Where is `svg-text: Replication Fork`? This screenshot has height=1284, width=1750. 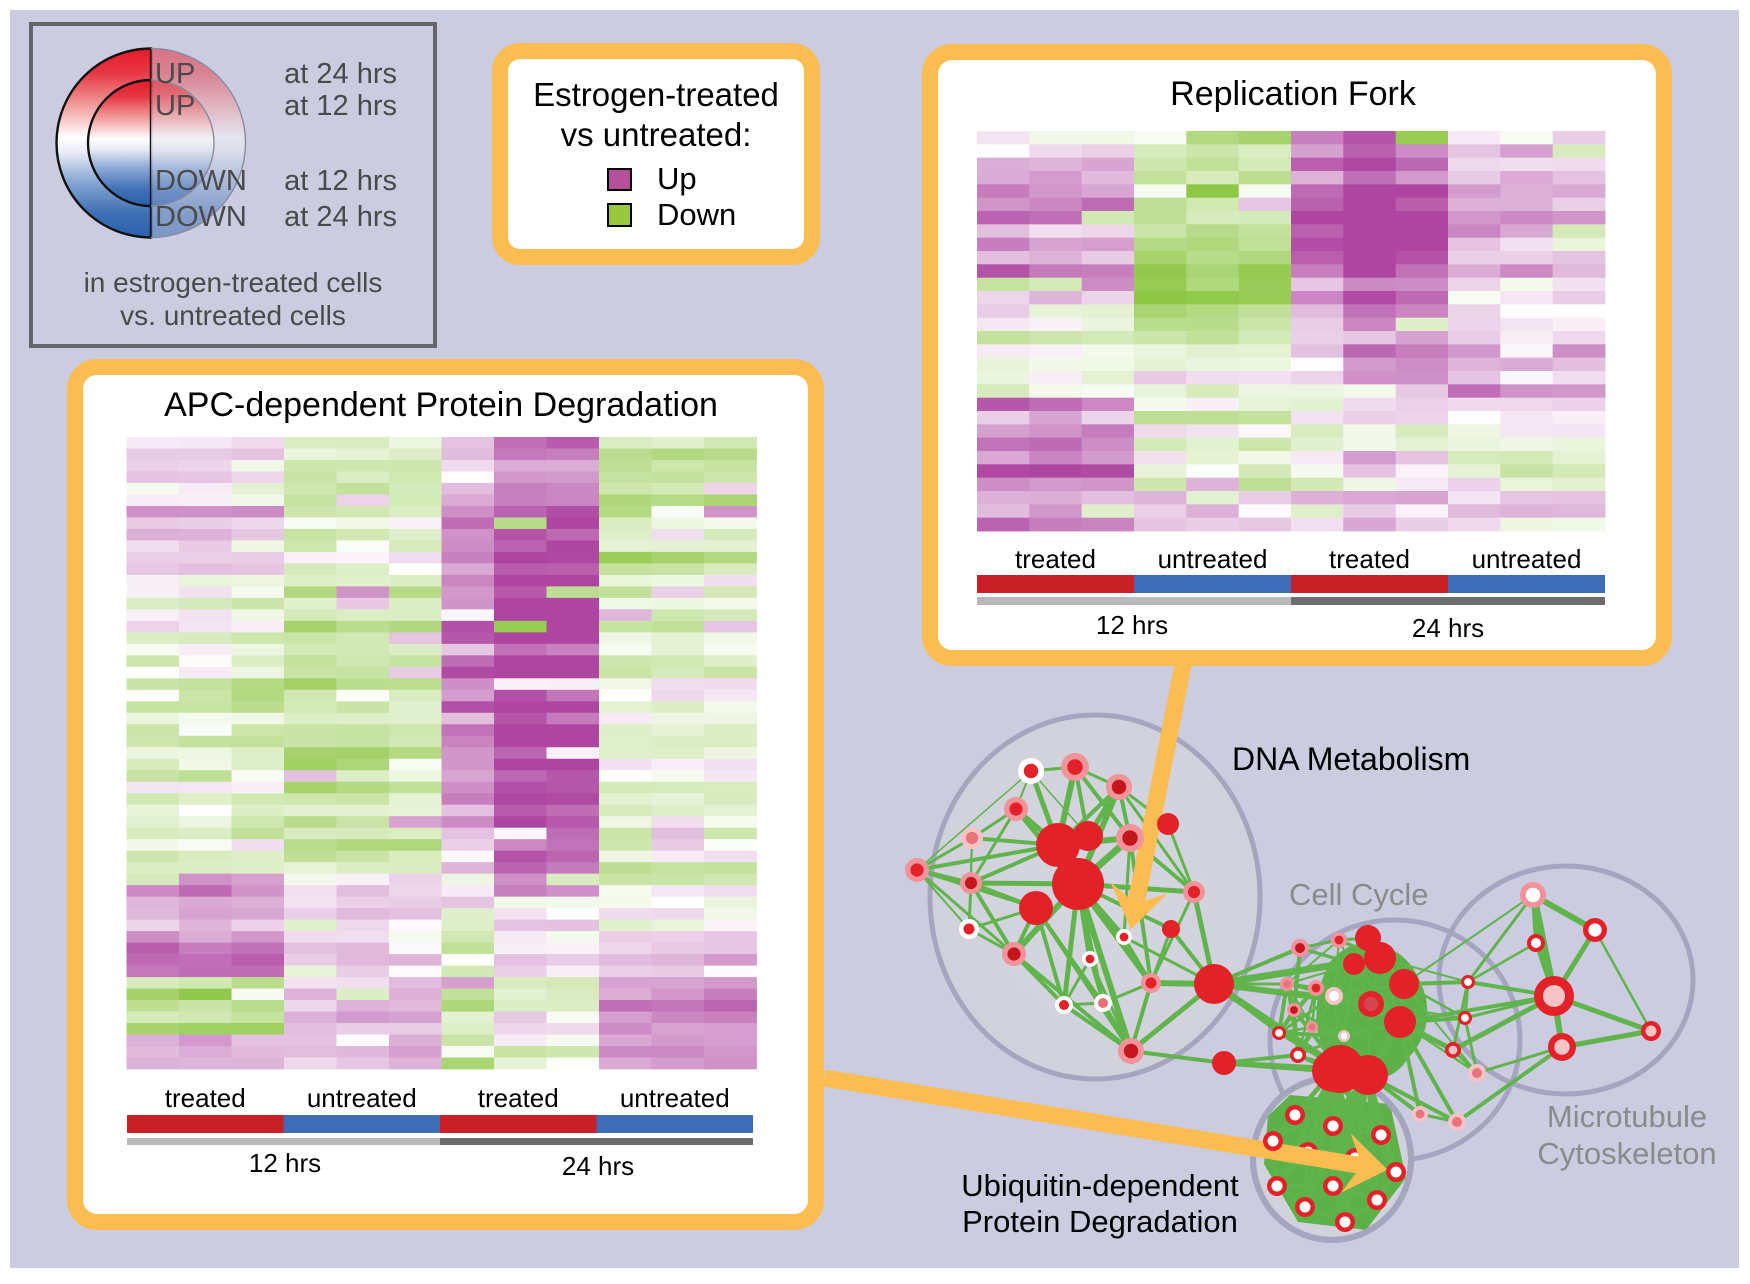 svg-text: Replication Fork is located at coordinates (1293, 94).